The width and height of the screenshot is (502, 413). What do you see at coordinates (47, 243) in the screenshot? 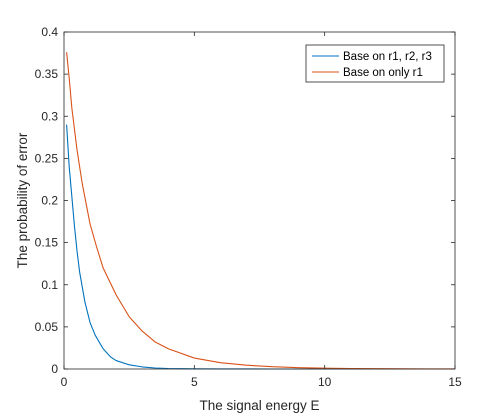
I see `y-tick-label: 0.15` at bounding box center [47, 243].